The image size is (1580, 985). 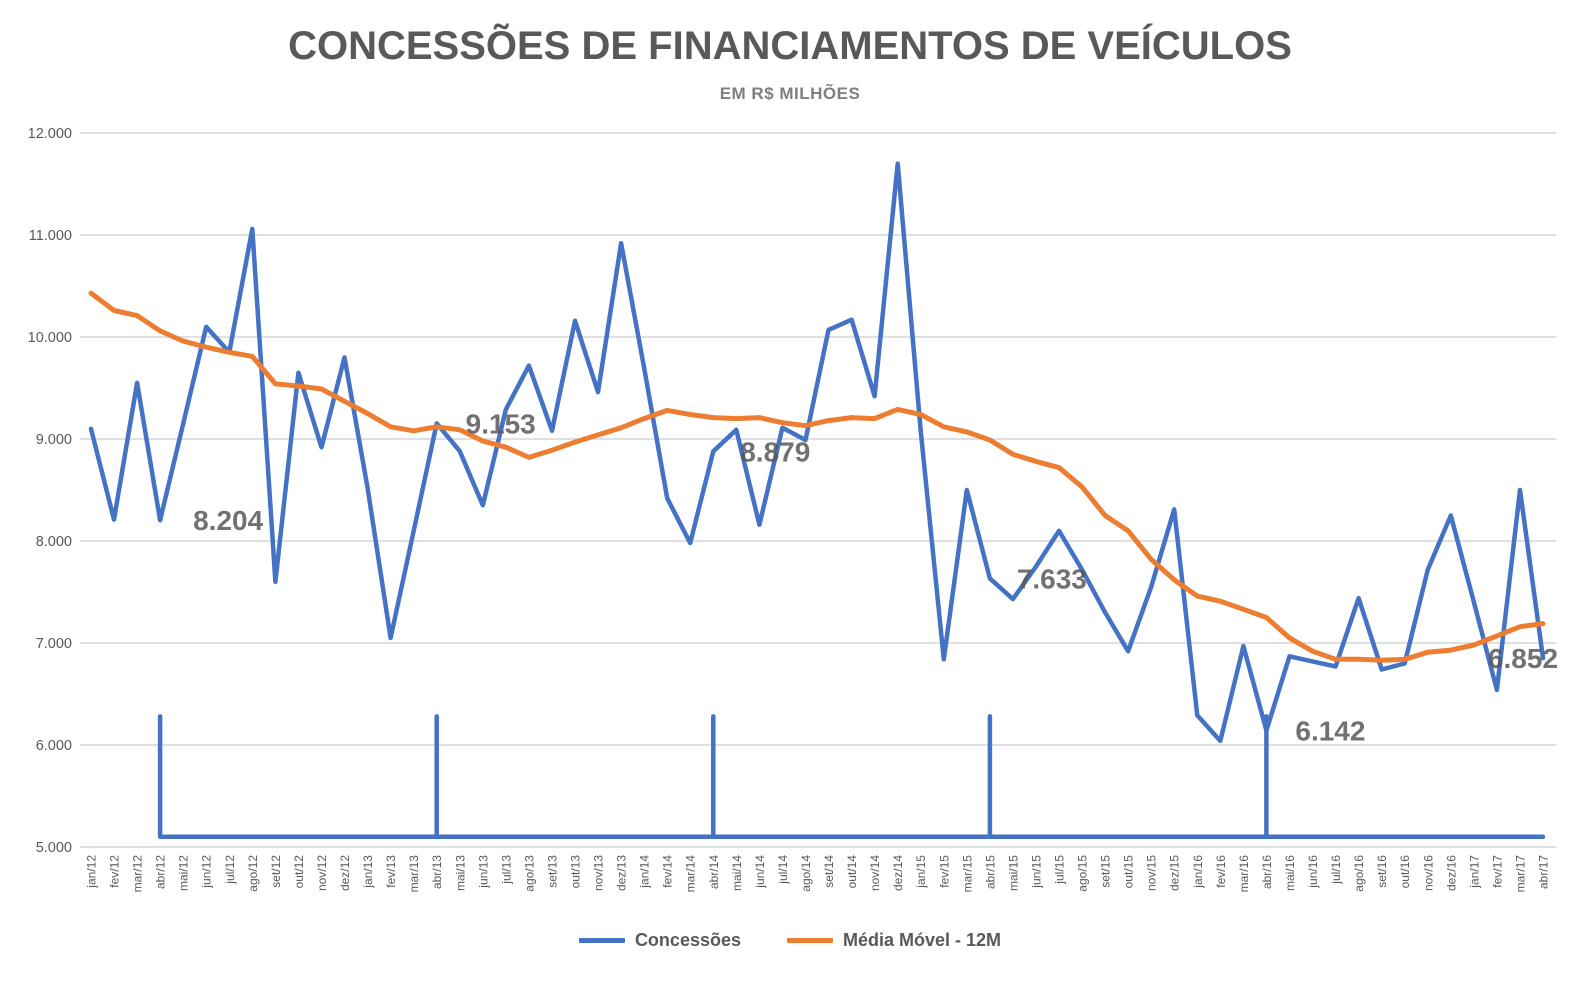 What do you see at coordinates (460, 873) in the screenshot?
I see `x-tick-label: mai/13` at bounding box center [460, 873].